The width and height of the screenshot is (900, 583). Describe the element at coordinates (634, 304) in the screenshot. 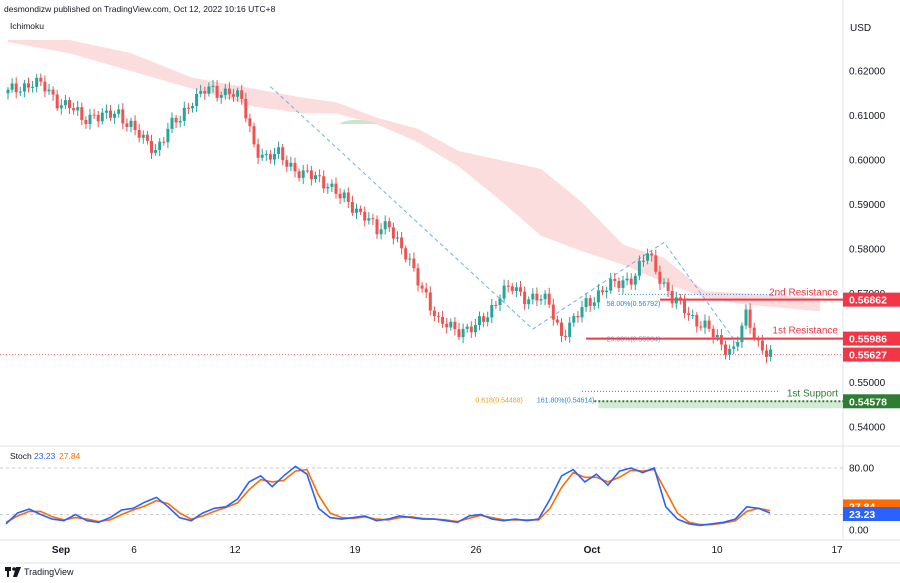

I see `fib-label-58: 58.00%(0.56792)` at that location.